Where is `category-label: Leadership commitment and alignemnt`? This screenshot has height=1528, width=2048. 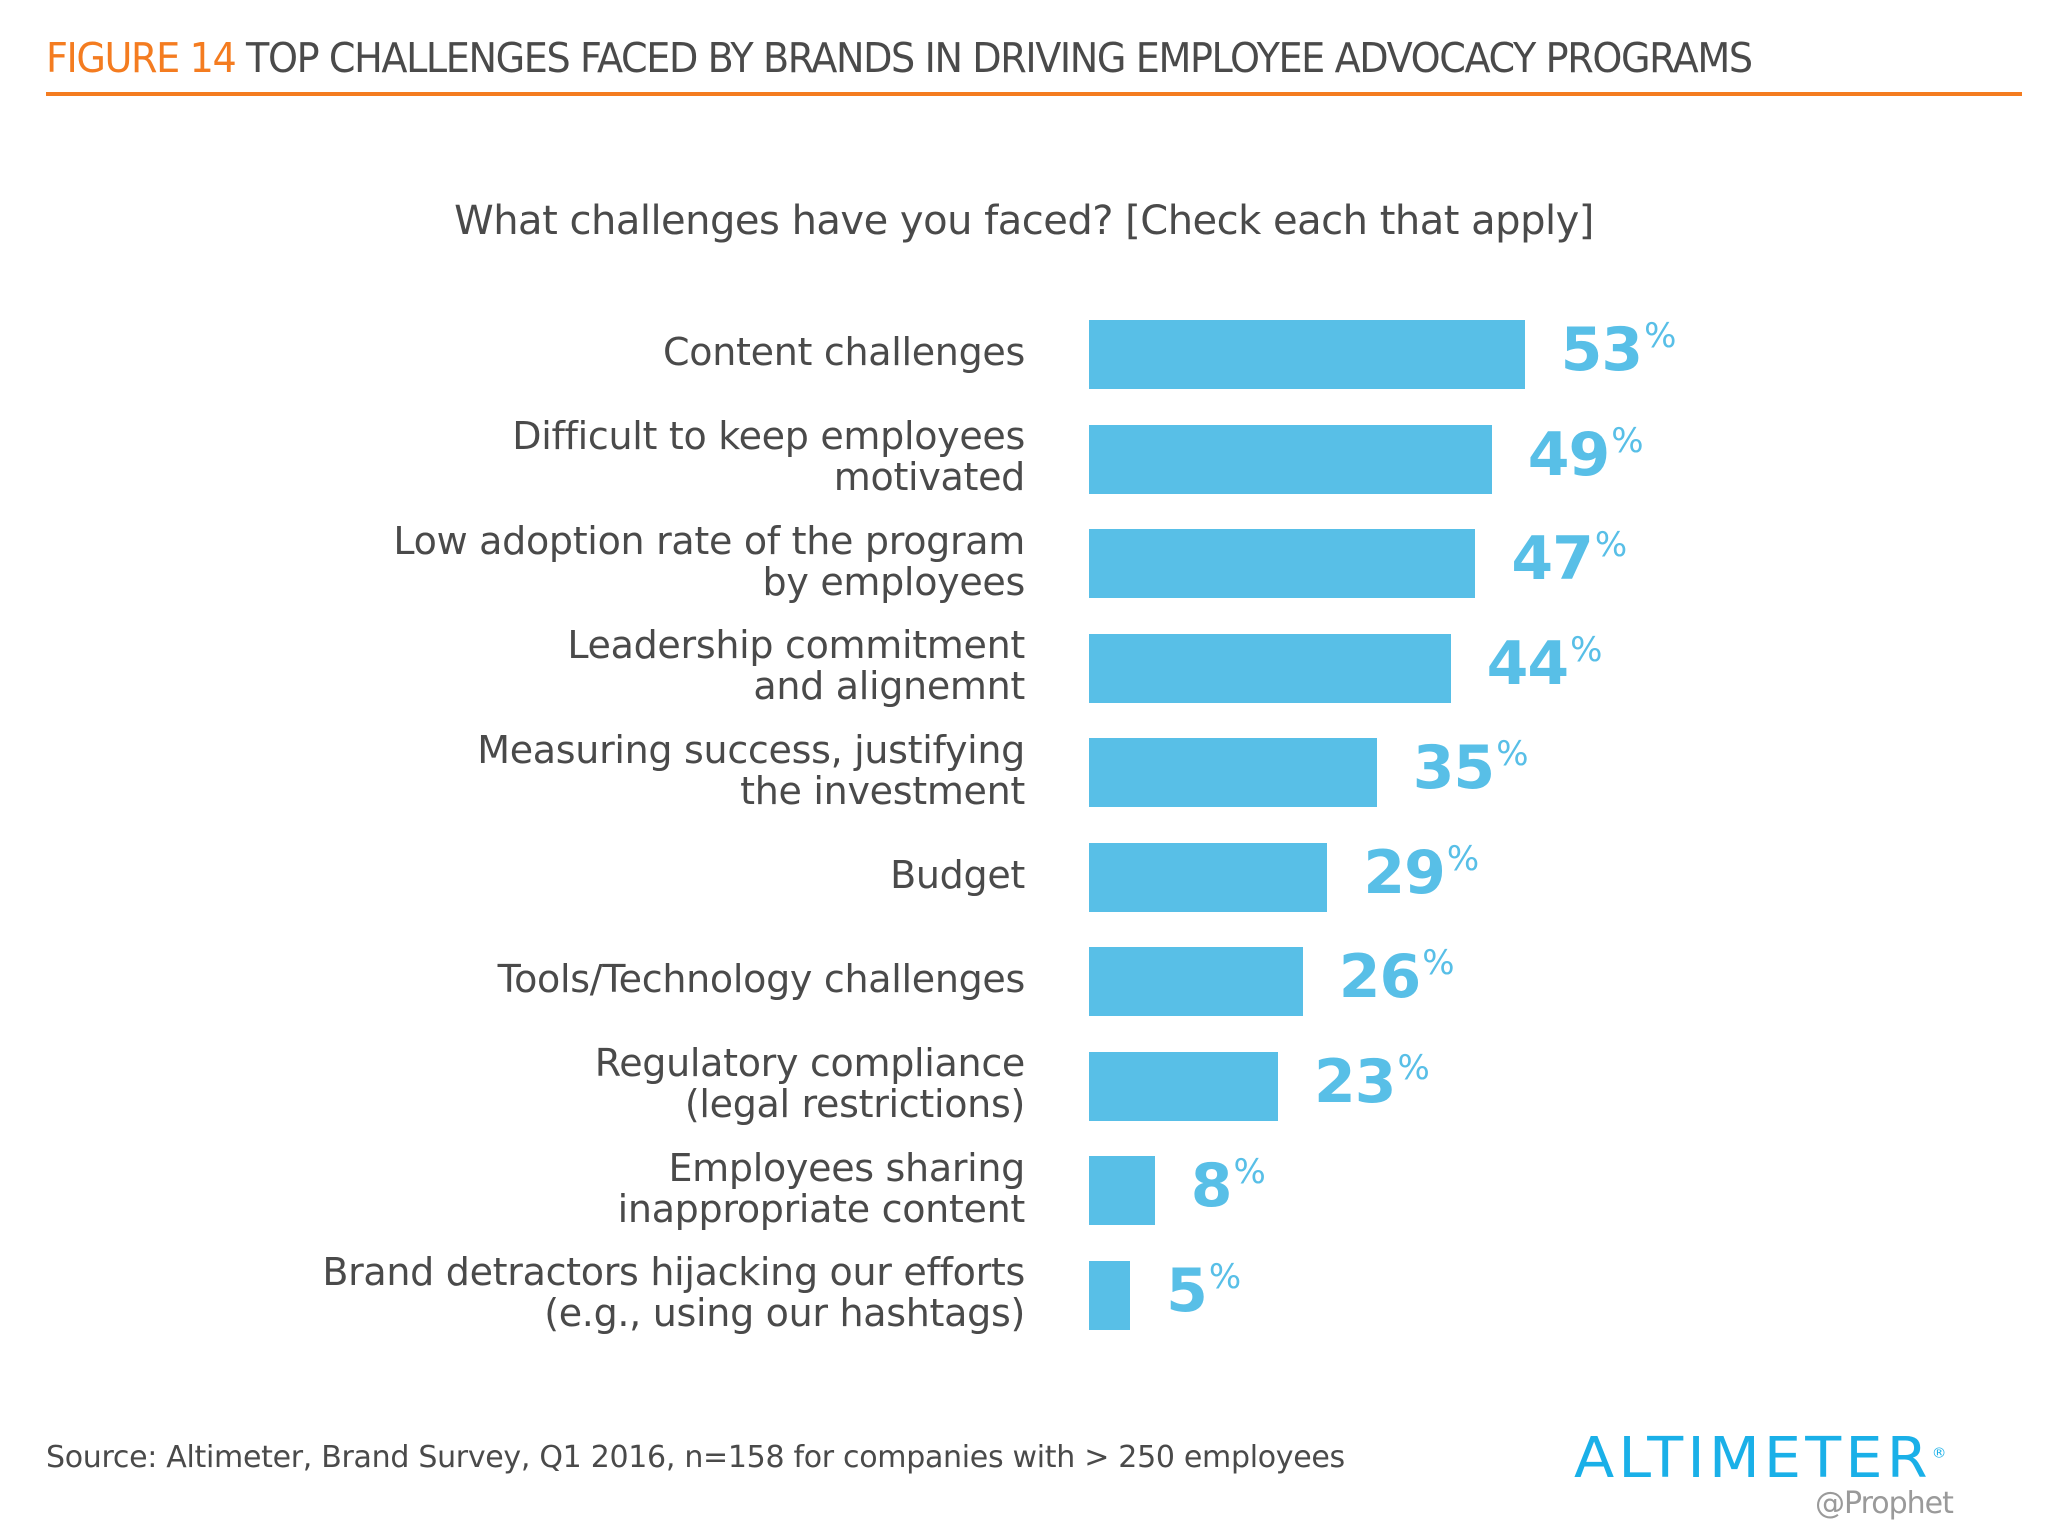
category-label: Leadership commitment and alignemnt is located at coordinates (625, 666).